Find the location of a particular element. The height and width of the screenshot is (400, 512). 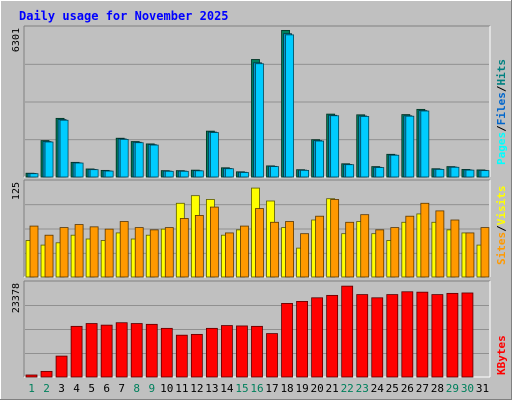

day-label: 29 is located at coordinates (452, 388).